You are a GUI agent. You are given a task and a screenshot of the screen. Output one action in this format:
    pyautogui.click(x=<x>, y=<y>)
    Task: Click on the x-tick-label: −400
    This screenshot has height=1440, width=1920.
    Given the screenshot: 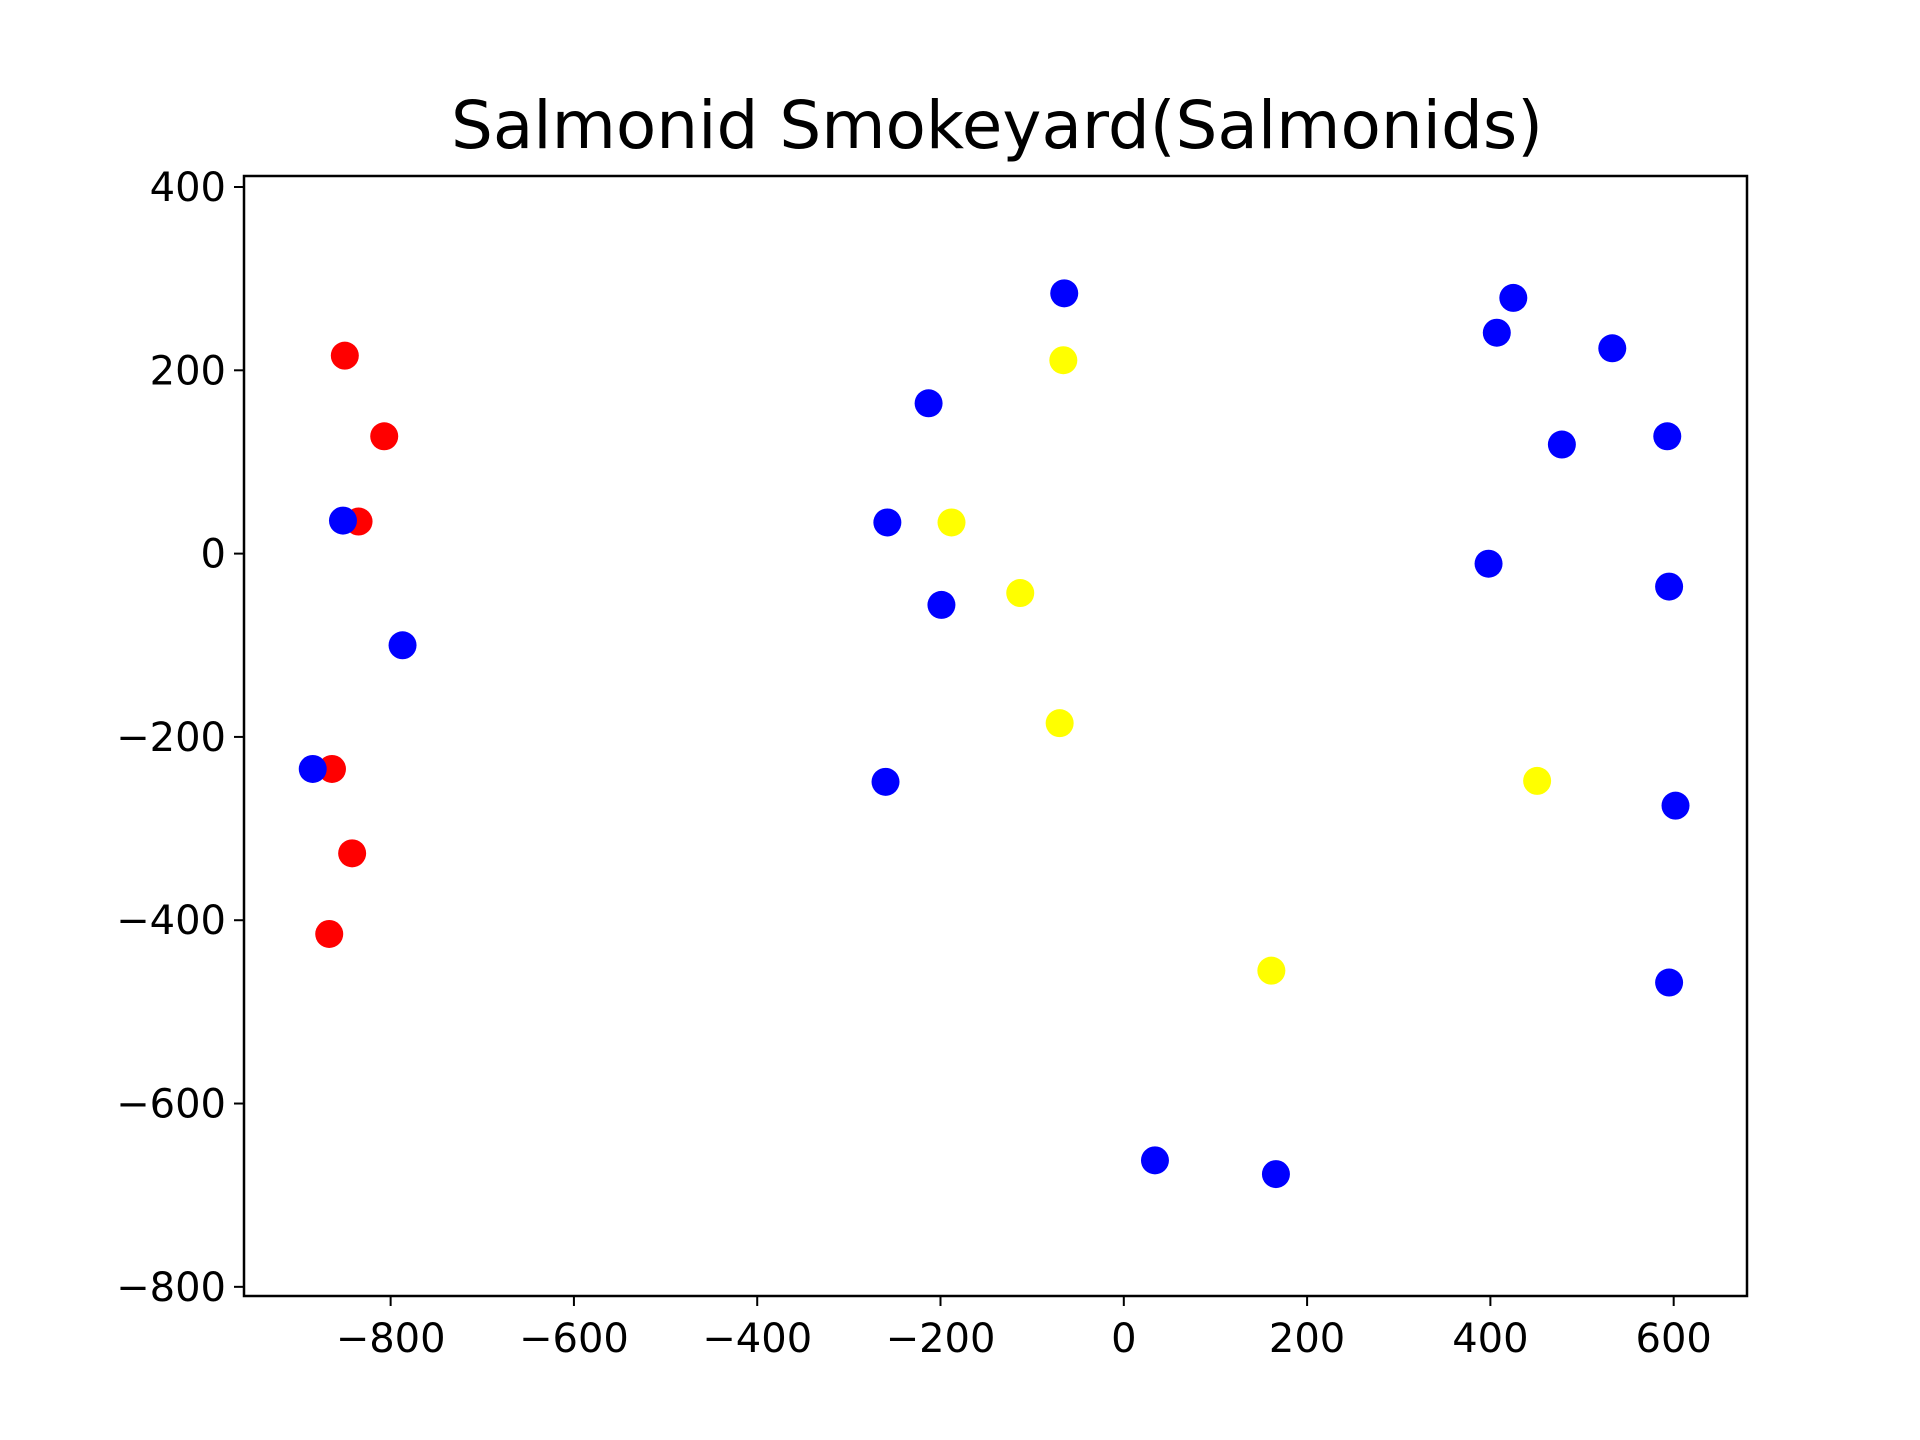 What is the action you would take?
    pyautogui.click(x=757, y=1339)
    